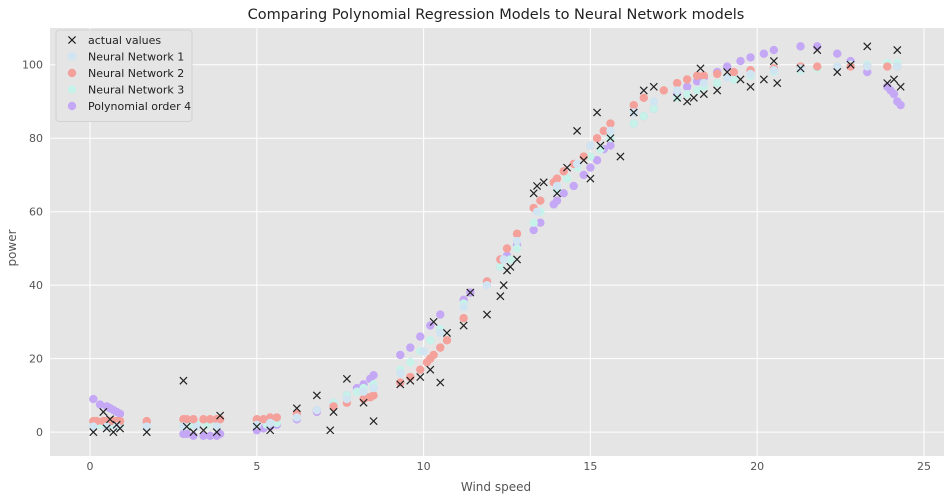 This screenshot has height=499, width=949. I want to click on legend-label: actual values, so click(124, 40).